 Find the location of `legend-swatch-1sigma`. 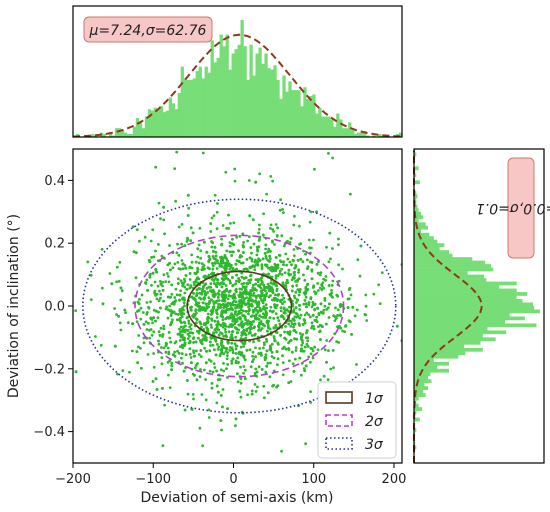

legend-swatch-1sigma is located at coordinates (339, 397).